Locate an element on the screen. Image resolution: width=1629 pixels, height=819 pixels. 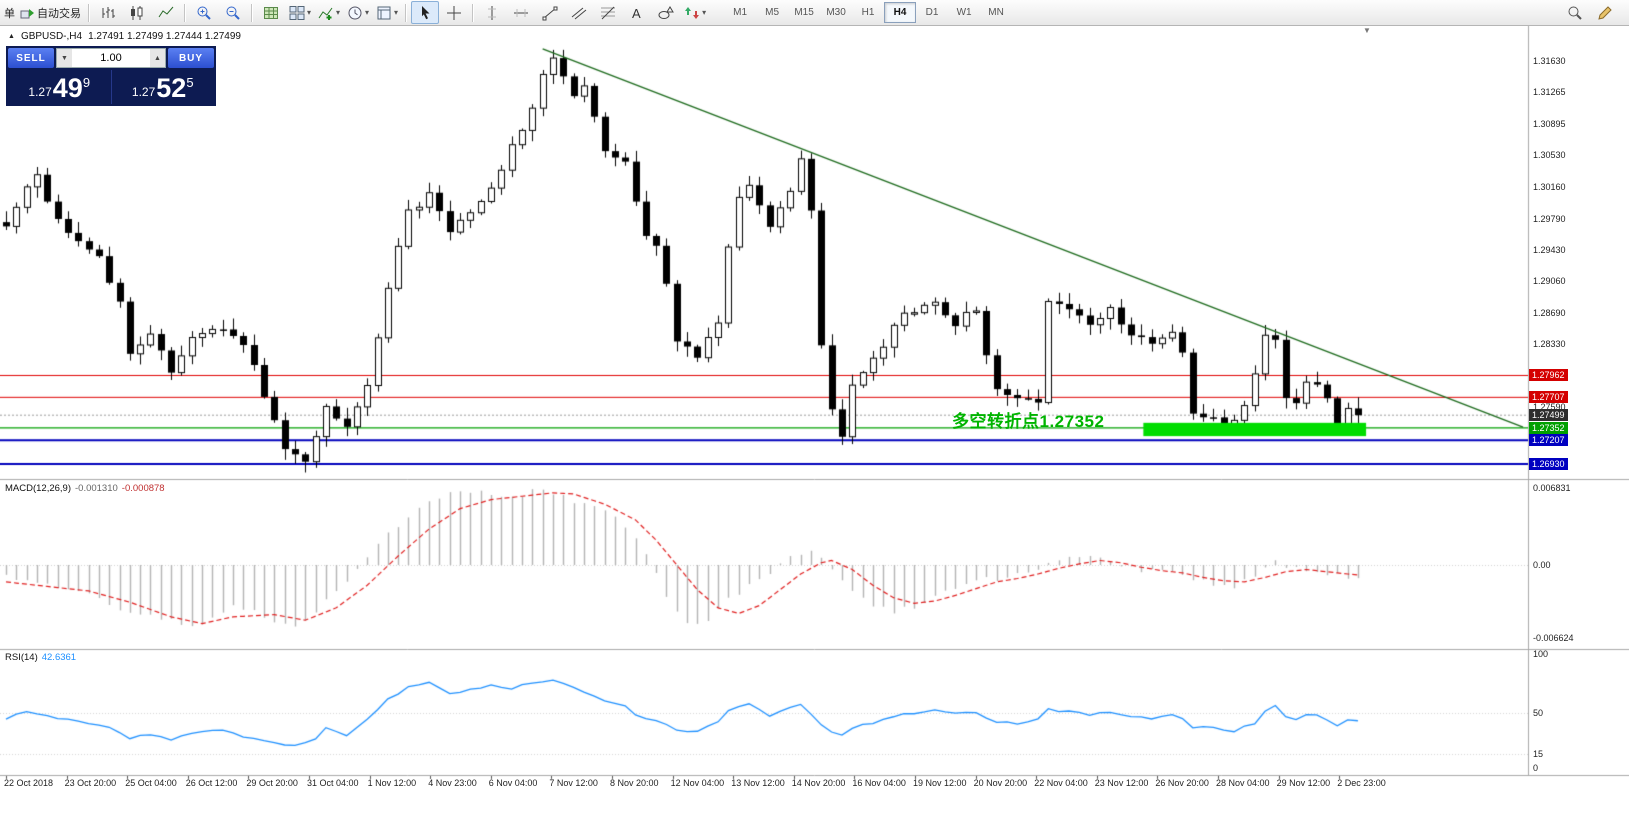
timeframe-m15: M15 is located at coordinates (804, 12).